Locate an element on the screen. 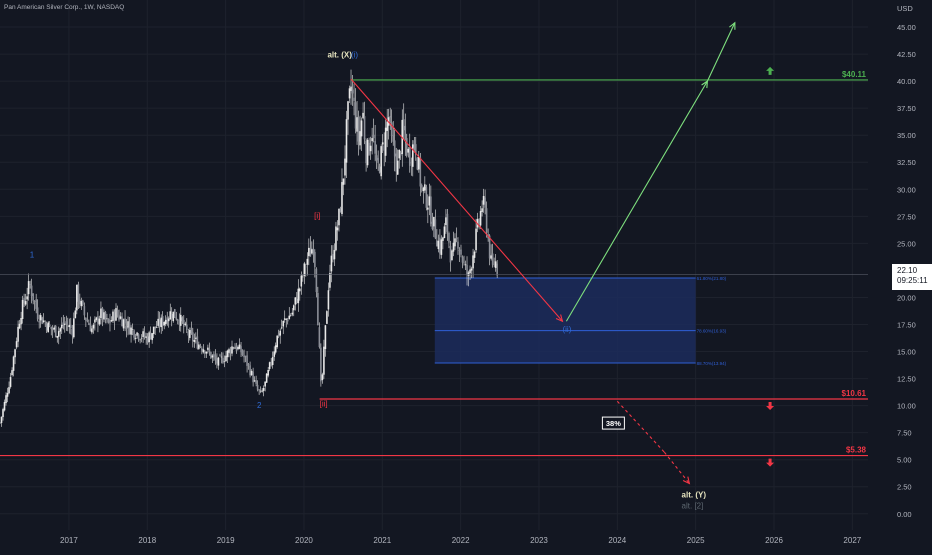  x-tick-label: 2024 is located at coordinates (617, 540).